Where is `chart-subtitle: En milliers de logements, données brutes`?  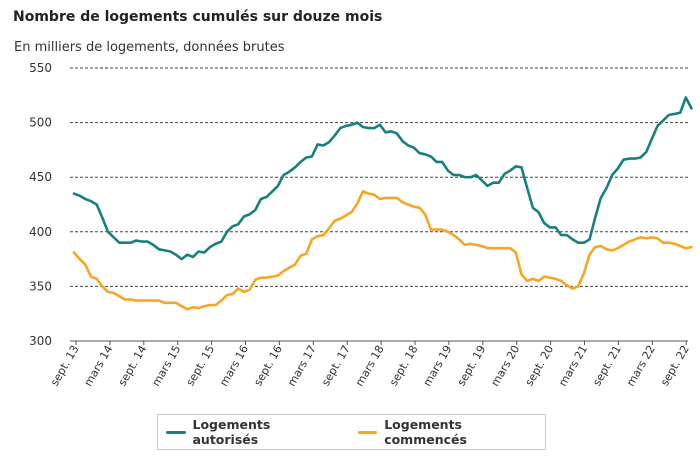 chart-subtitle: En milliers de logements, données brutes is located at coordinates (149, 47).